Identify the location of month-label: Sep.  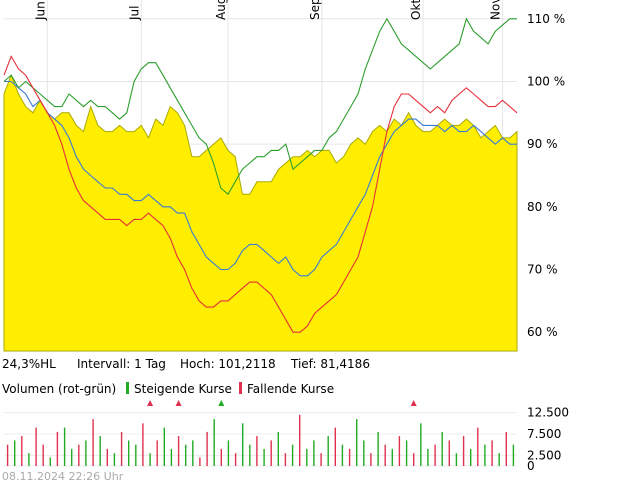
(315, 10).